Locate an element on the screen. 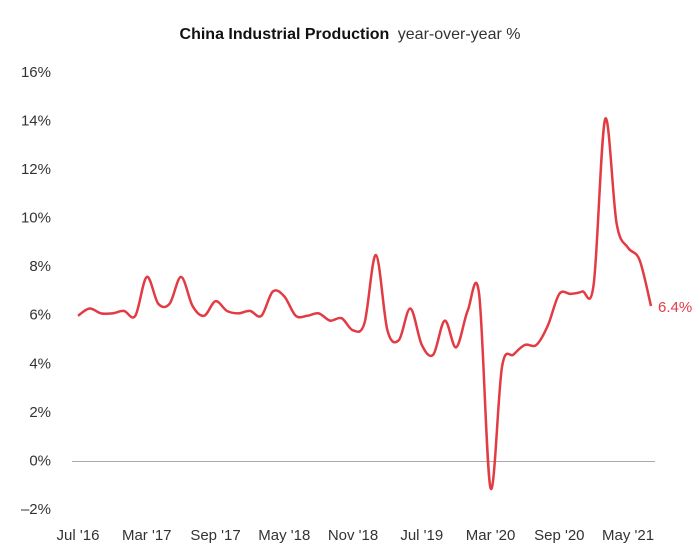 The image size is (699, 559). y-tick-label: 14% is located at coordinates (36, 121).